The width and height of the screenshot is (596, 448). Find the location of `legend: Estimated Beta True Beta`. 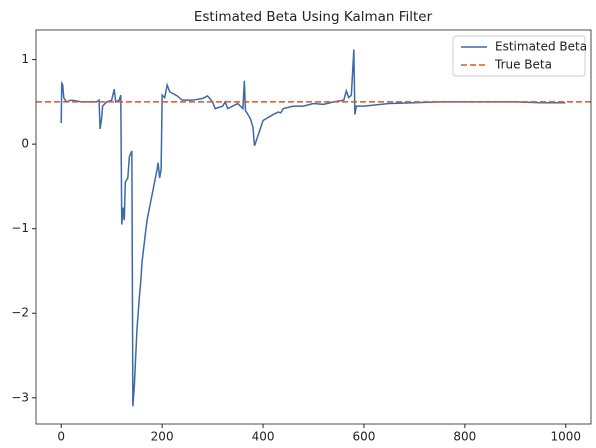

legend: Estimated Beta True Beta is located at coordinates (519, 56).